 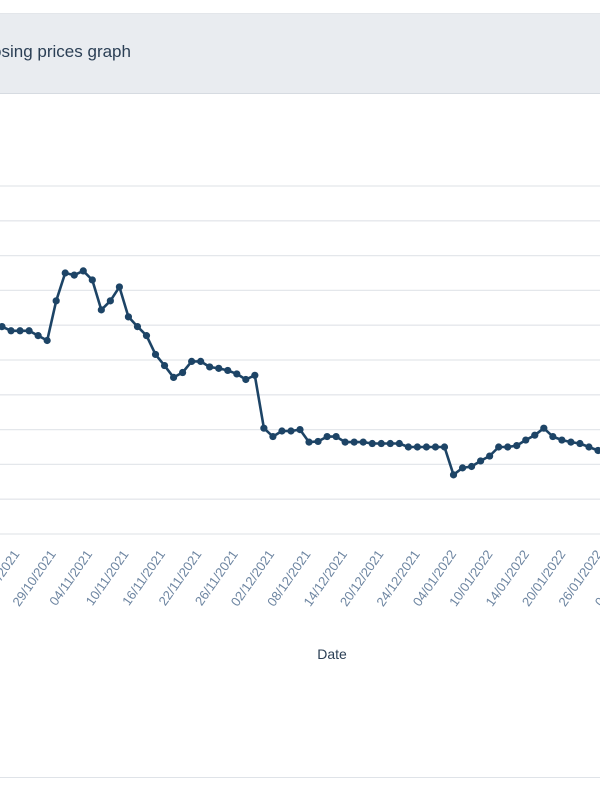 What do you see at coordinates (300, 777) in the screenshot?
I see `panel-bottom-border` at bounding box center [300, 777].